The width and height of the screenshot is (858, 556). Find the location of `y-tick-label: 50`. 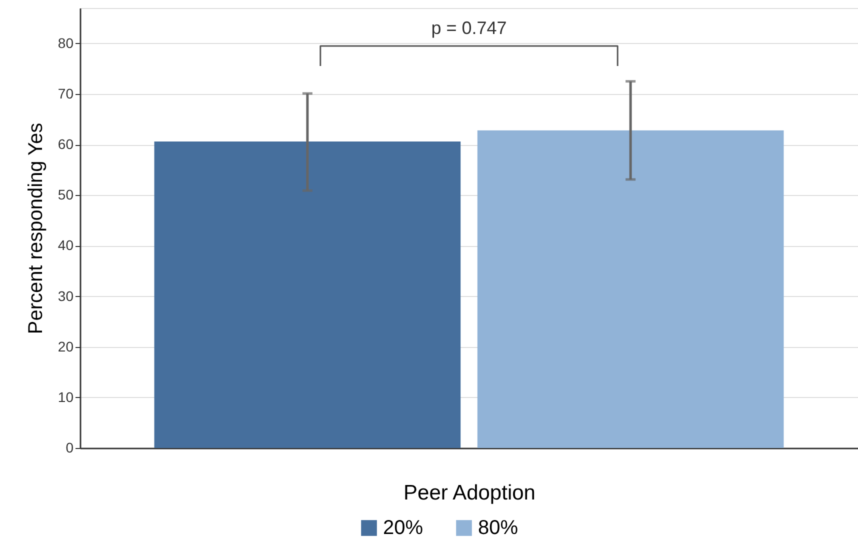

y-tick-label: 50 is located at coordinates (66, 194).